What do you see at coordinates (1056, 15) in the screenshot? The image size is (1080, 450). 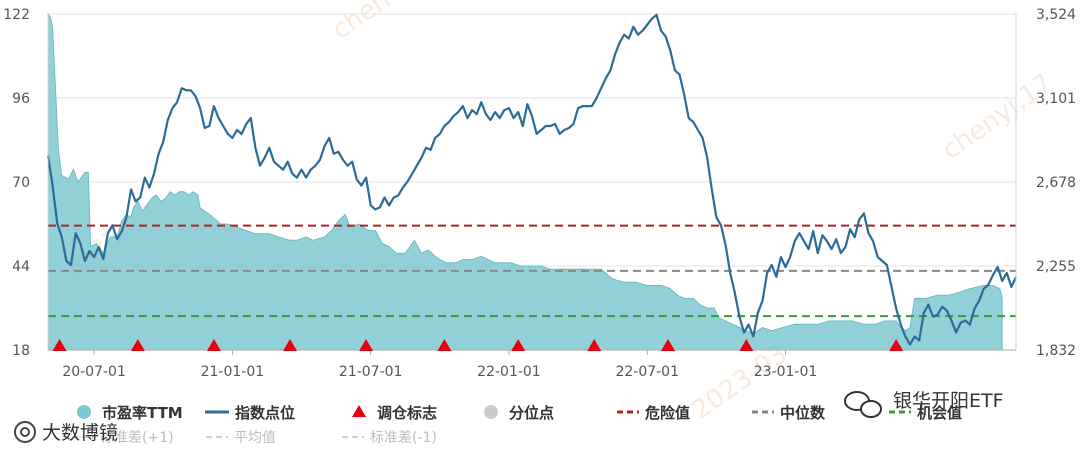 I see `y-right-tick-label: 3,524` at bounding box center [1056, 15].